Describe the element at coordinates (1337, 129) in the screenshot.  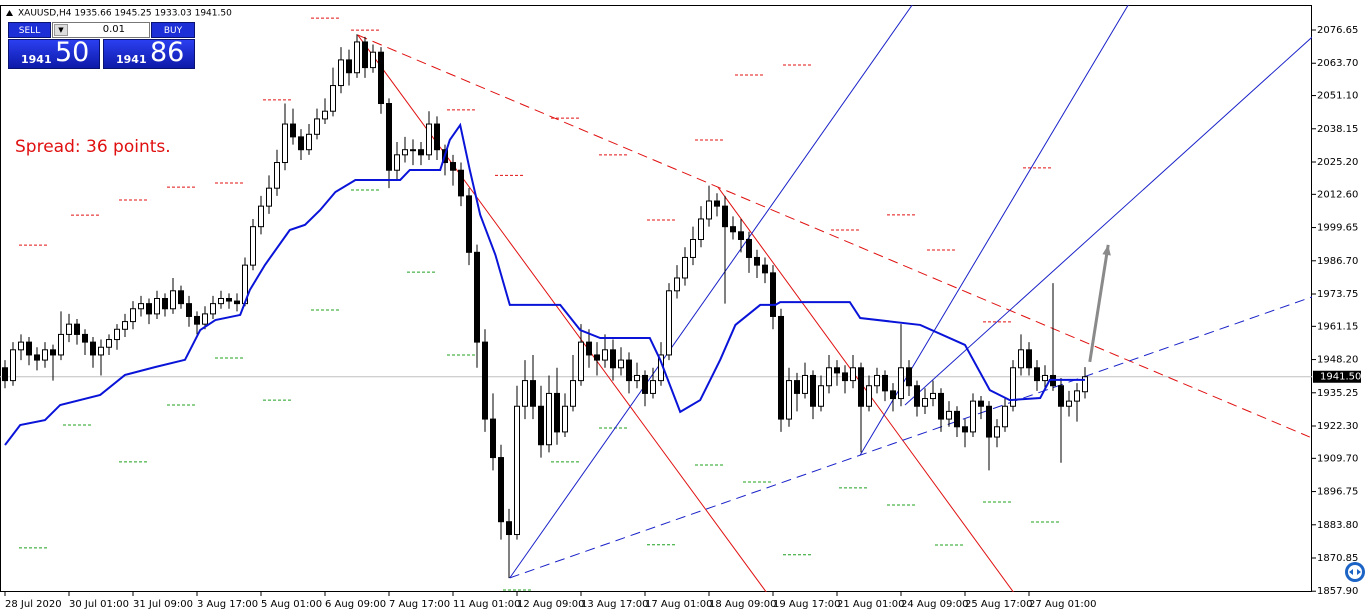
I see `y-tick-label: 2038.15` at that location.